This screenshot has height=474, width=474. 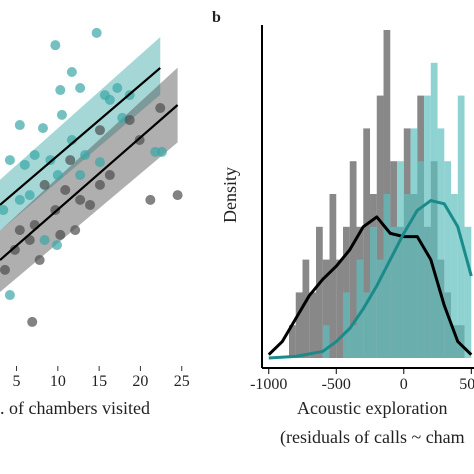 What do you see at coordinates (75, 408) in the screenshot?
I see `x-axis-label: . of chambers visited` at bounding box center [75, 408].